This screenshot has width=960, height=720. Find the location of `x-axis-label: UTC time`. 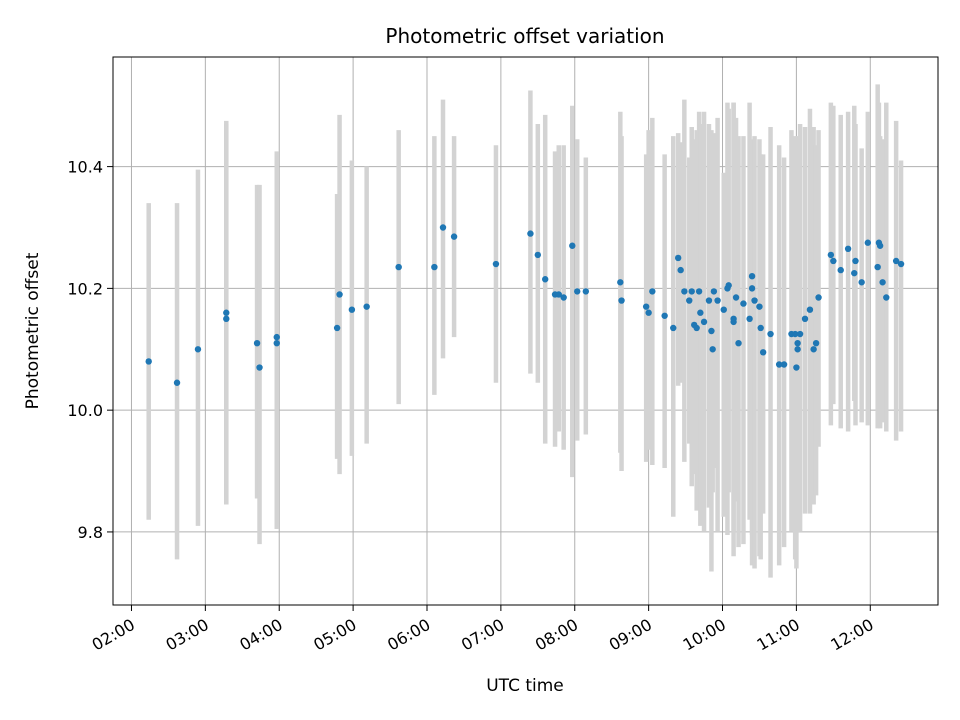

x-axis-label: UTC time is located at coordinates (525, 686).